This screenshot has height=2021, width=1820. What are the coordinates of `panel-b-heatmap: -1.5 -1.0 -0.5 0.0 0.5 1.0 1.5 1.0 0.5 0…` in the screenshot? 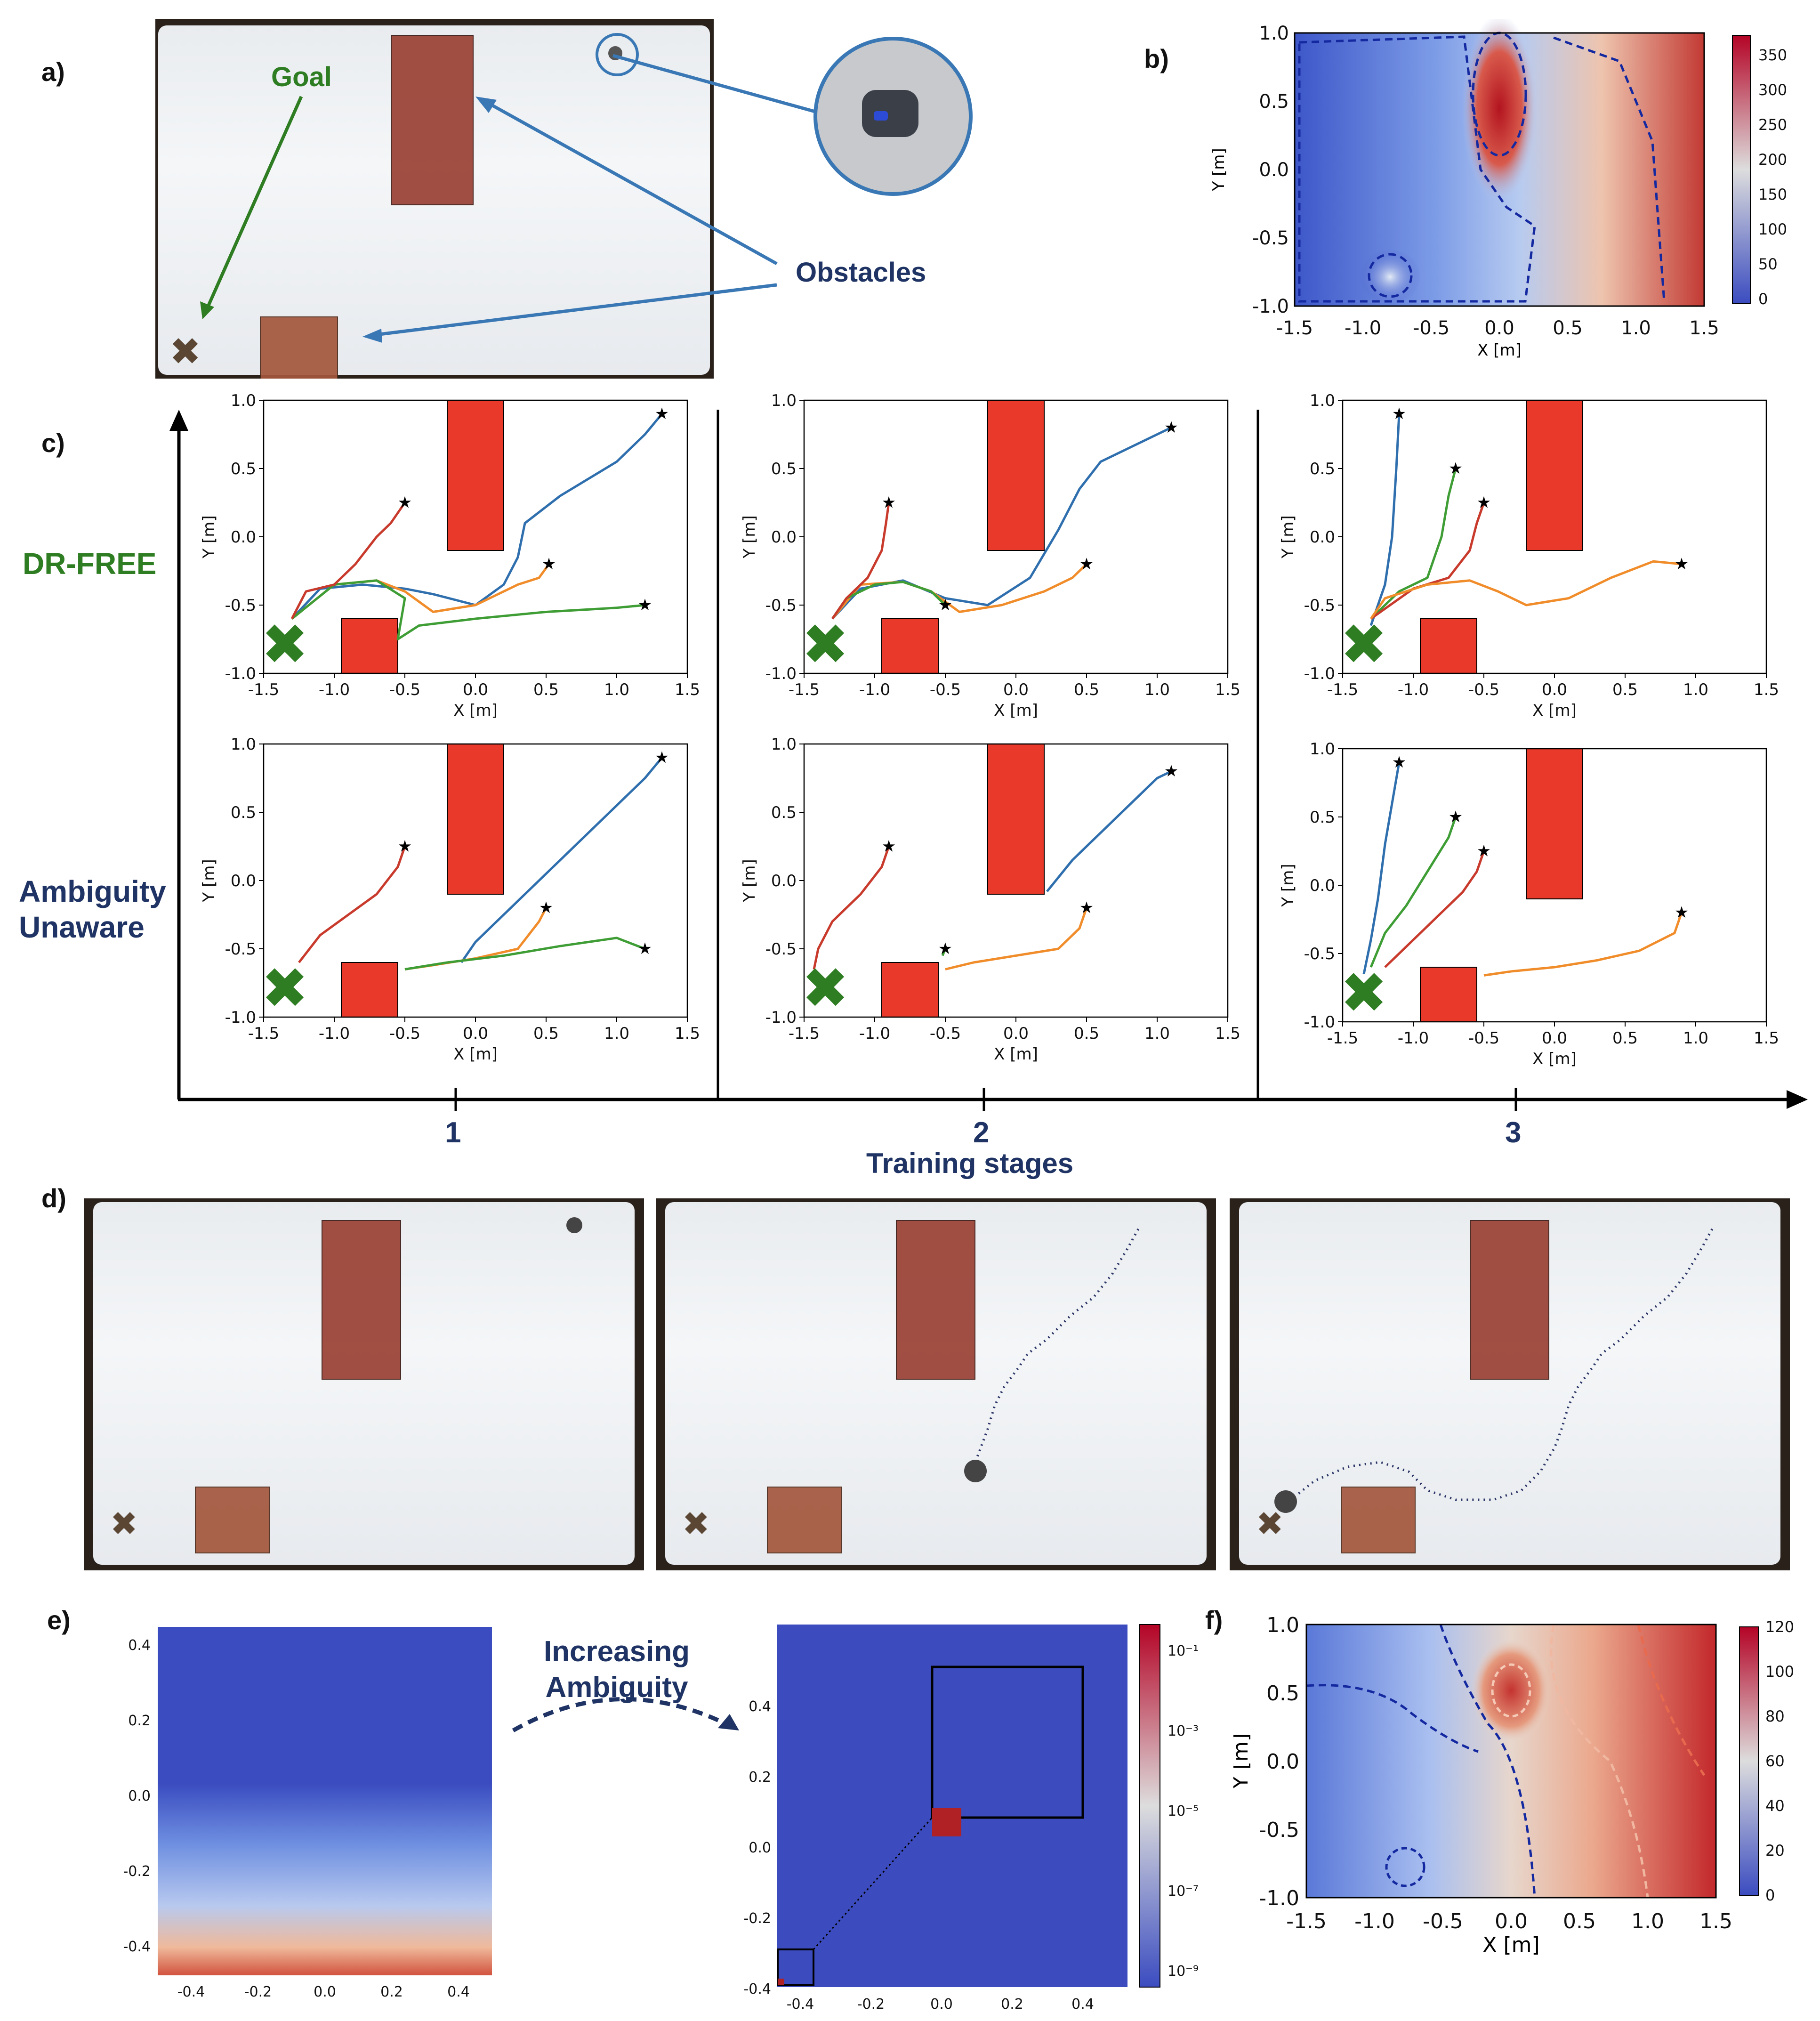 It's located at (1498, 189).